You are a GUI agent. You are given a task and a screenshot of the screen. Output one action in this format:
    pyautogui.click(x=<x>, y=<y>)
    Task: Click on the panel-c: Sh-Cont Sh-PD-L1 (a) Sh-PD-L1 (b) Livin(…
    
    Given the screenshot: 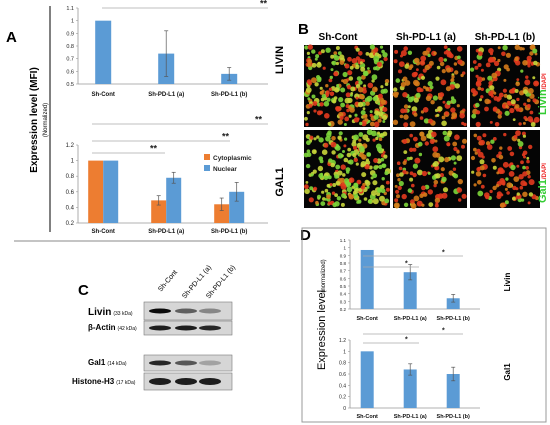 What is the action you would take?
    pyautogui.click(x=154, y=327)
    